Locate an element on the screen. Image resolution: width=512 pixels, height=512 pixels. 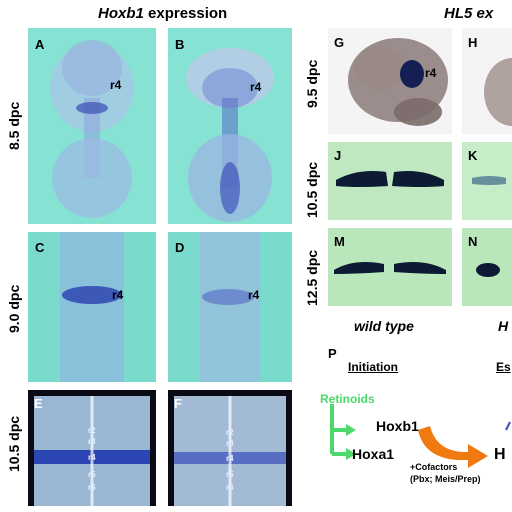
section-m-illustration is located at coordinates (390, 268).